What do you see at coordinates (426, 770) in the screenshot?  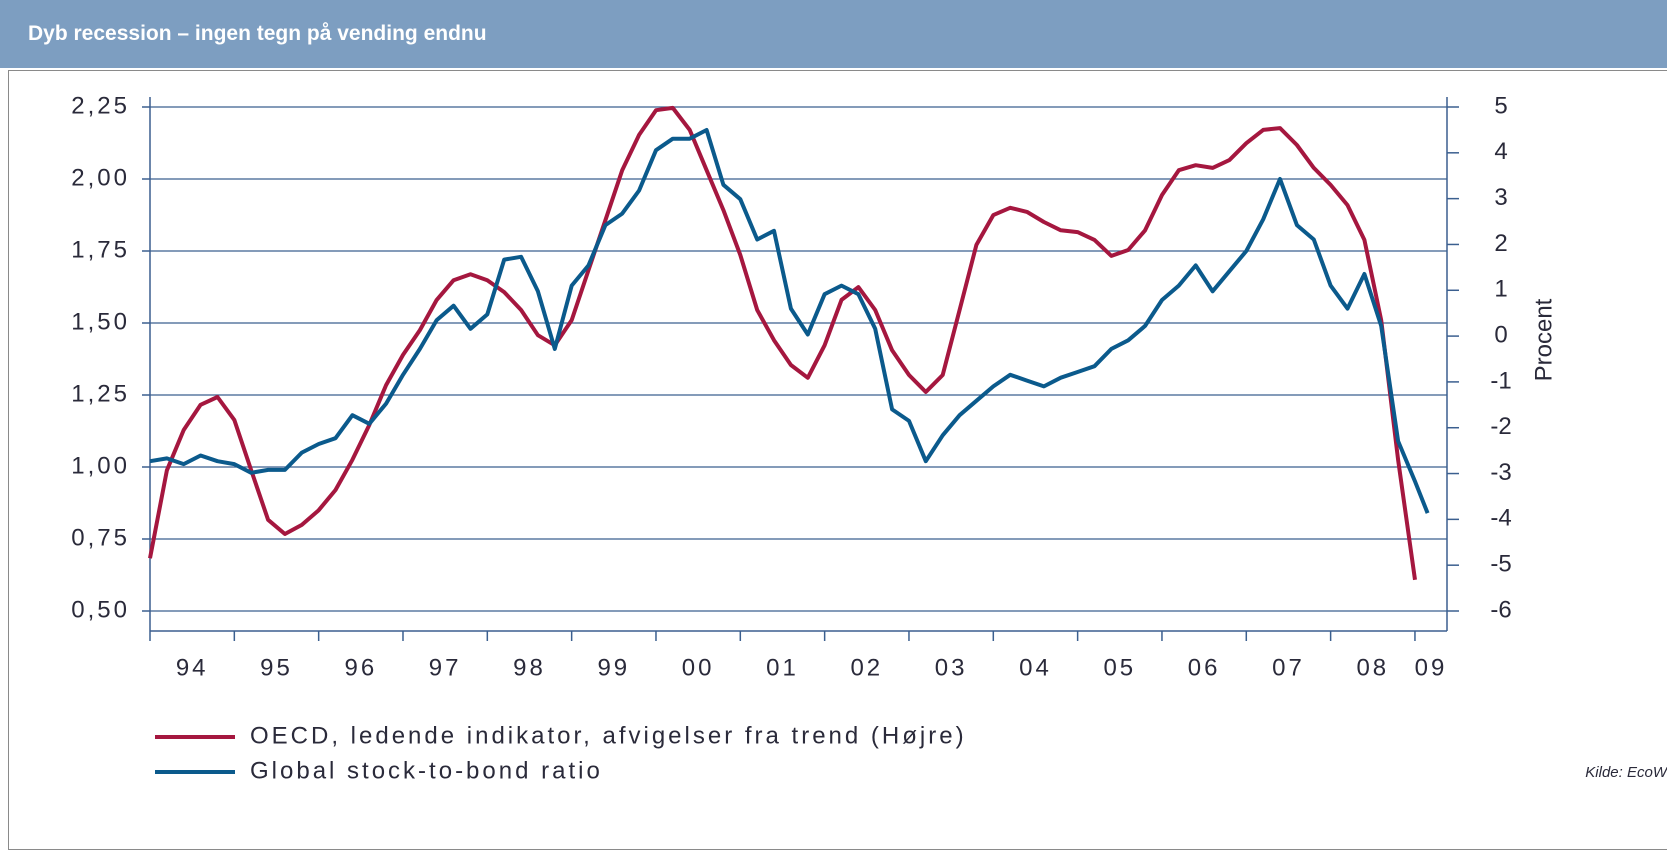 I see `legend-label: Global stock-to-bond ratio` at bounding box center [426, 770].